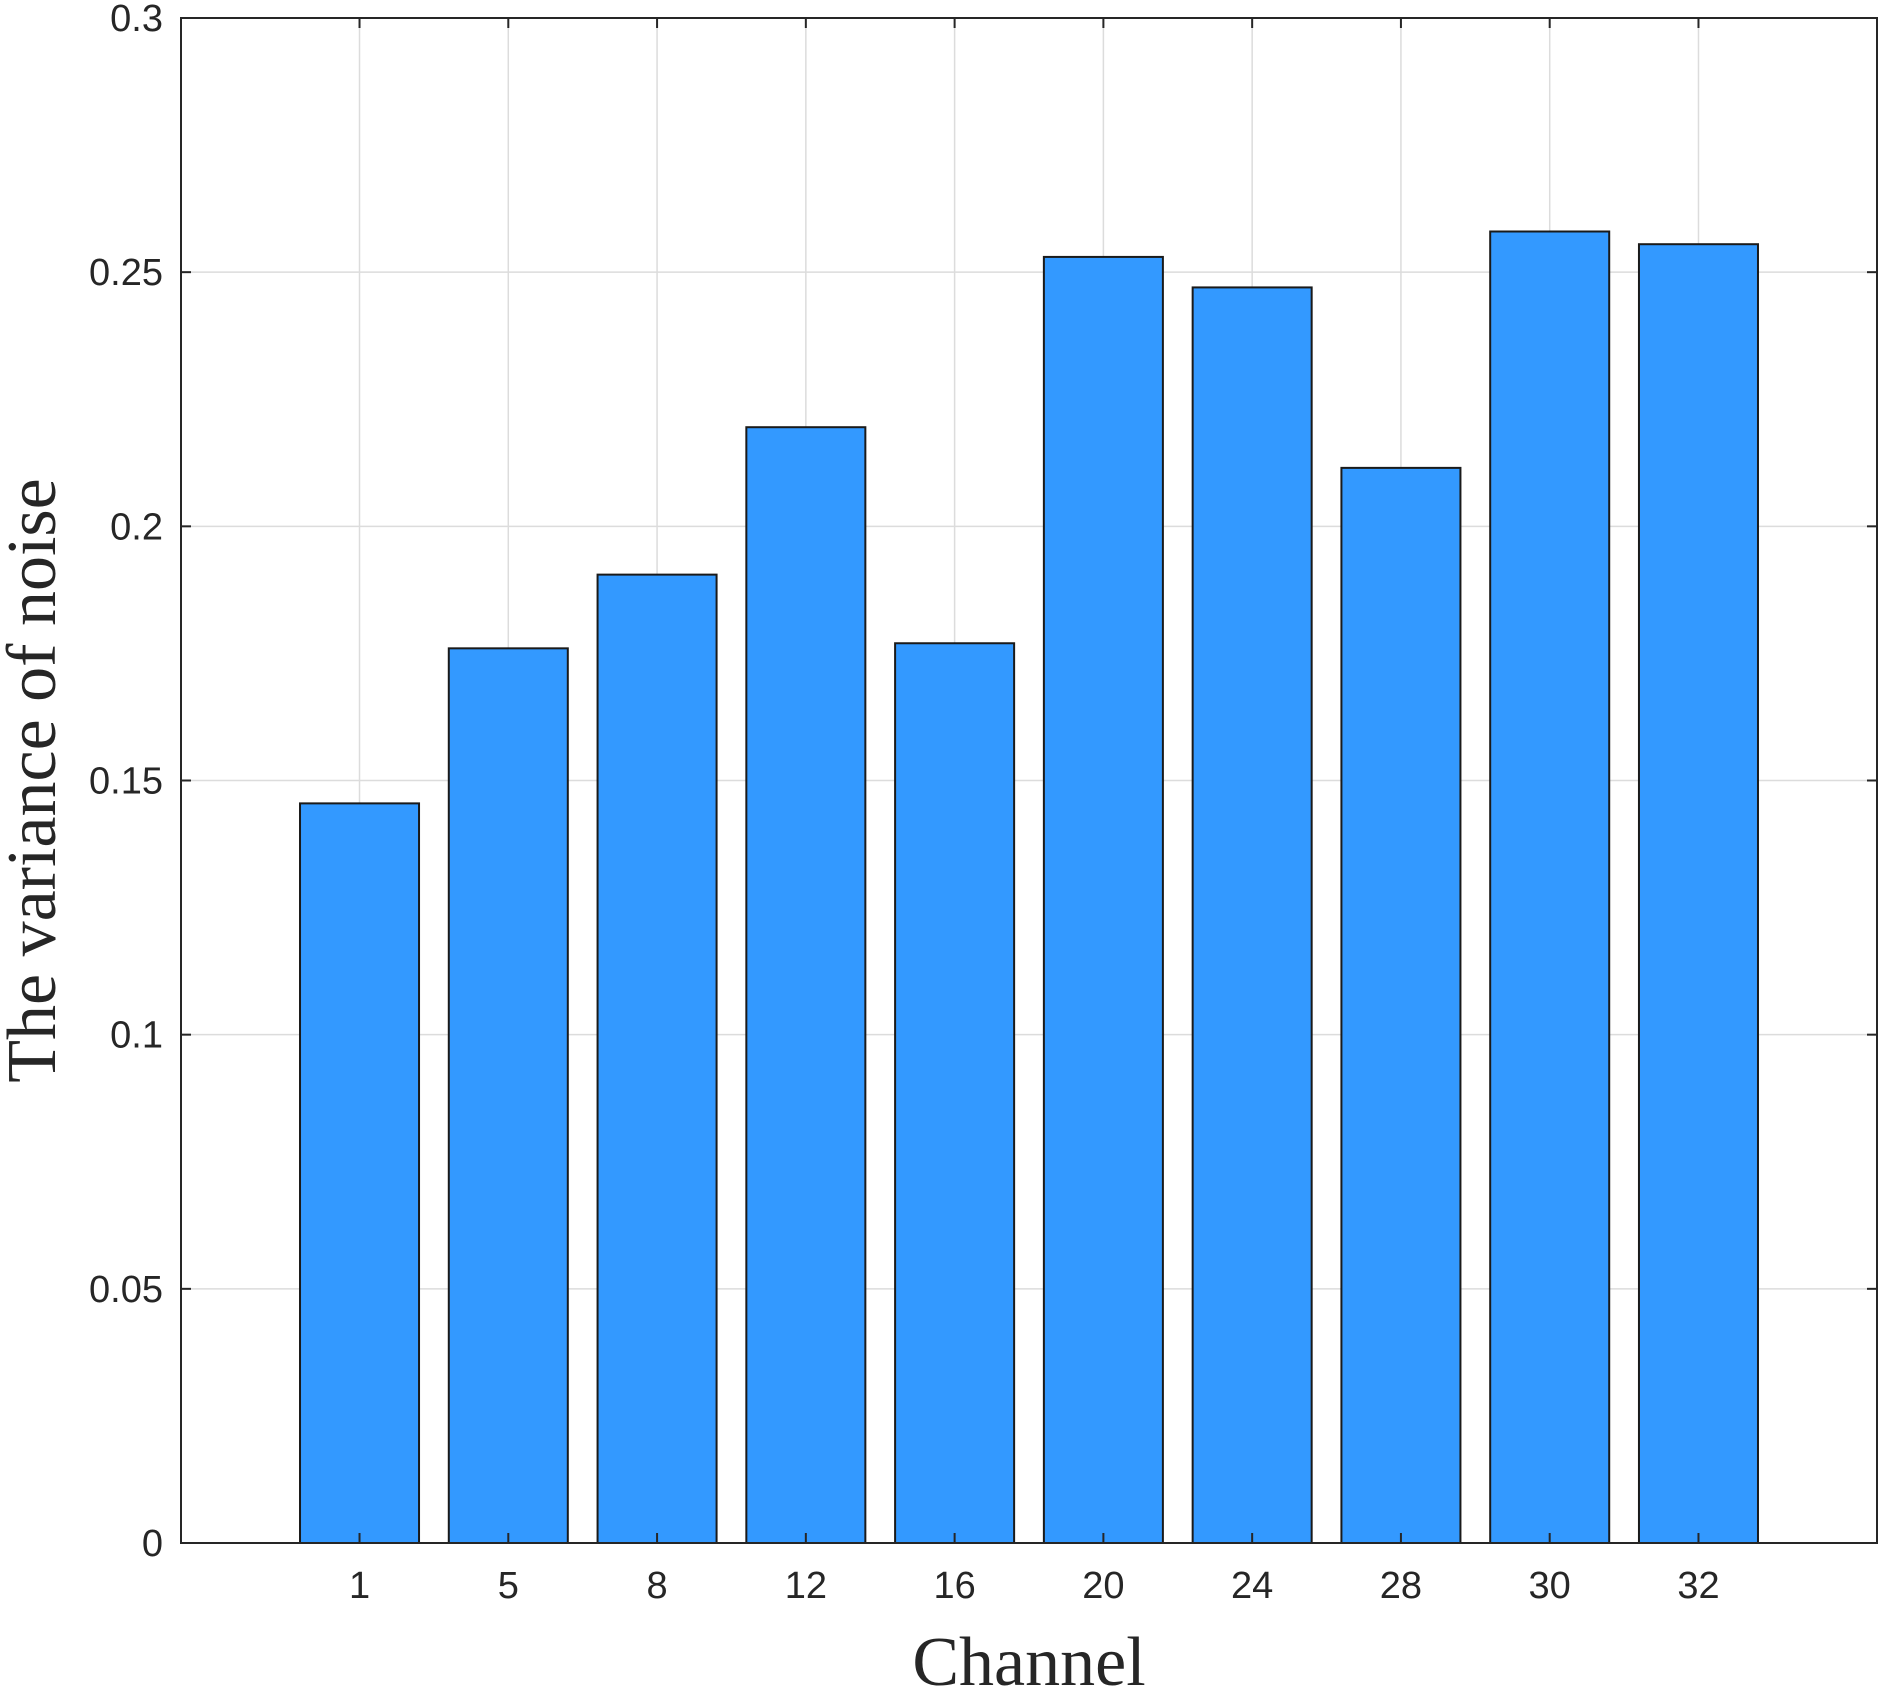 This screenshot has width=1880, height=1691. What do you see at coordinates (1698, 1586) in the screenshot?
I see `x-tick-label: 32` at bounding box center [1698, 1586].